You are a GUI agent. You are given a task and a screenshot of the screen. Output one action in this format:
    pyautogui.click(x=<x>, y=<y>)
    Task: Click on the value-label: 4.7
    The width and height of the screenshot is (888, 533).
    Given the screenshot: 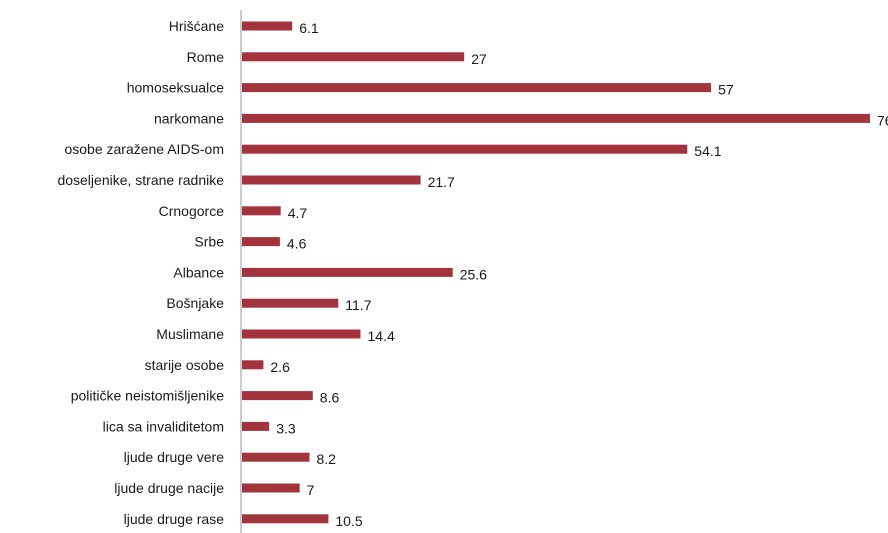 What is the action you would take?
    pyautogui.click(x=298, y=213)
    